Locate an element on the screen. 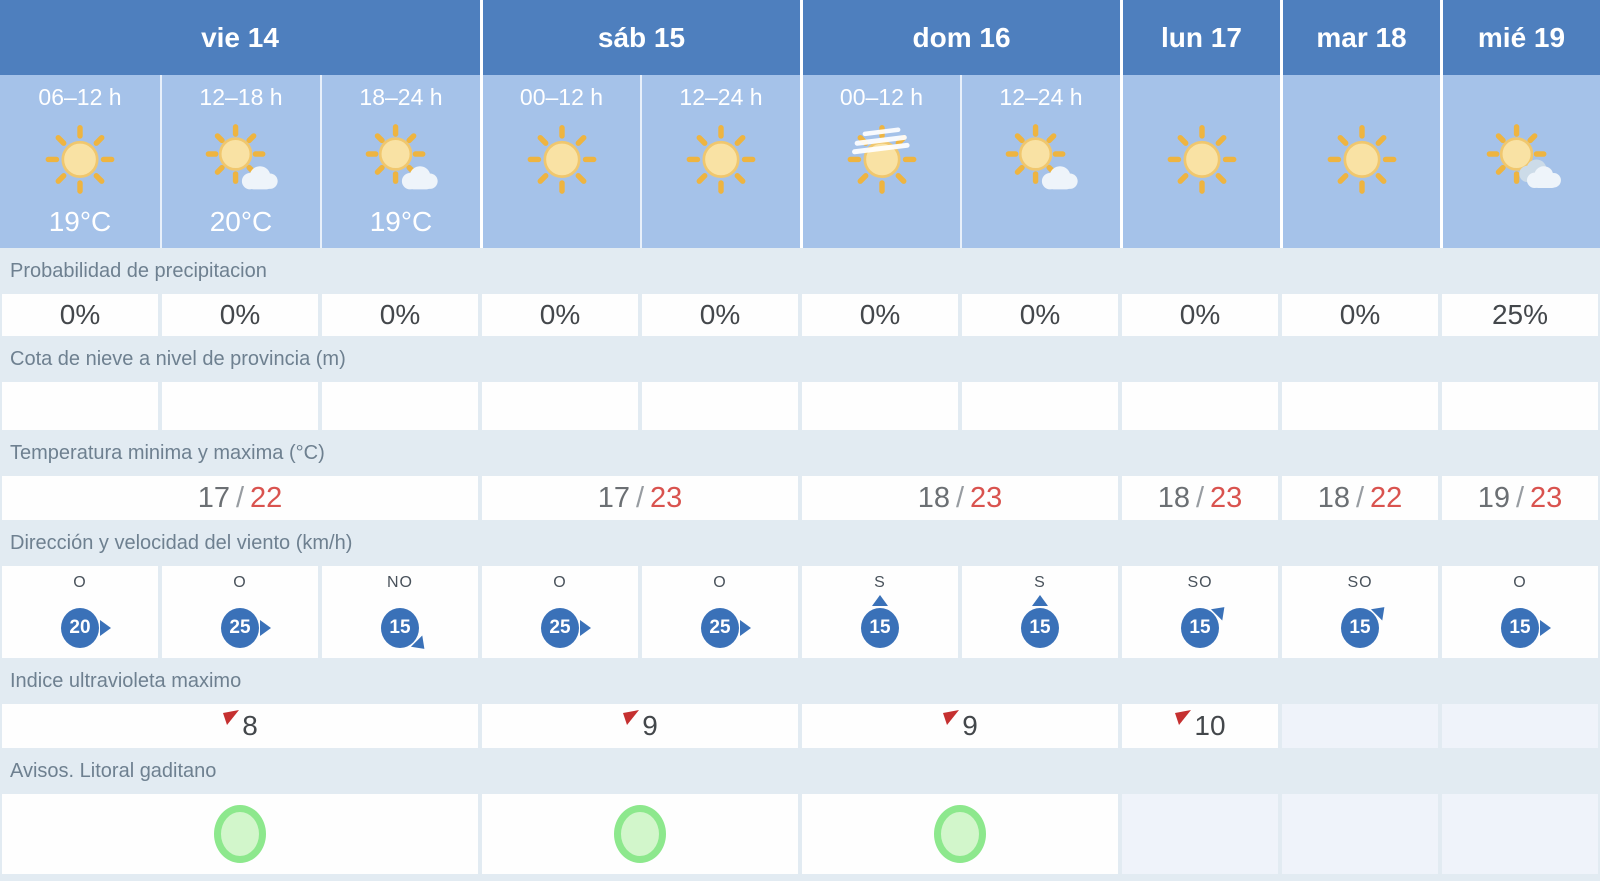 The width and height of the screenshot is (1600, 881). wind-label-text: Dirección y velocidad del viento (km/h) is located at coordinates (181, 542).